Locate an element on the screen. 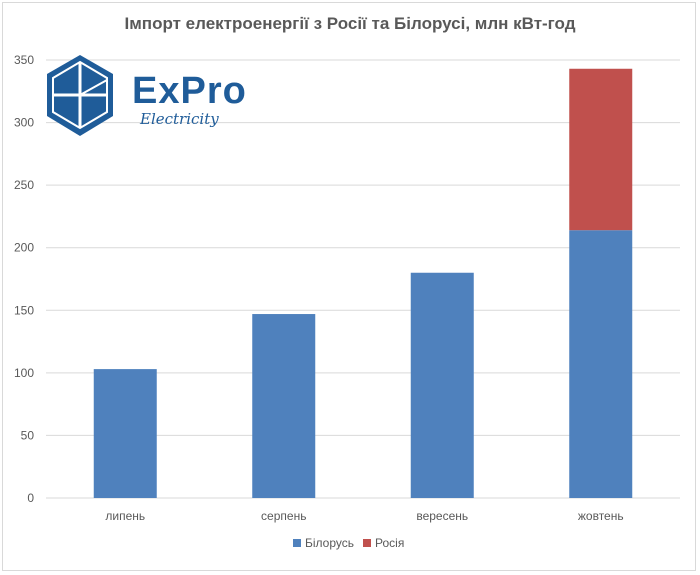  y-tick-label: 50 is located at coordinates (28, 435).